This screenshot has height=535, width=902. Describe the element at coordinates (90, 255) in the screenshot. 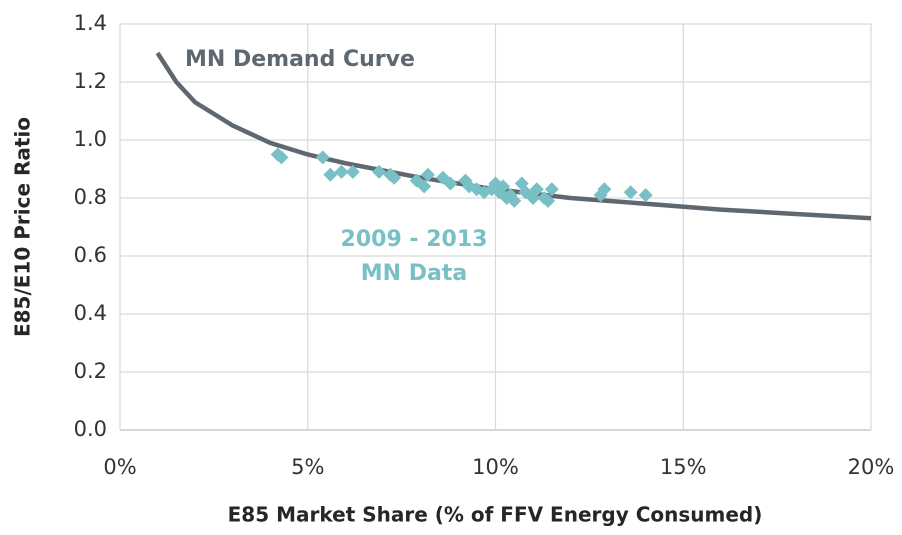

I see `y-tick-label: 0.6` at that location.